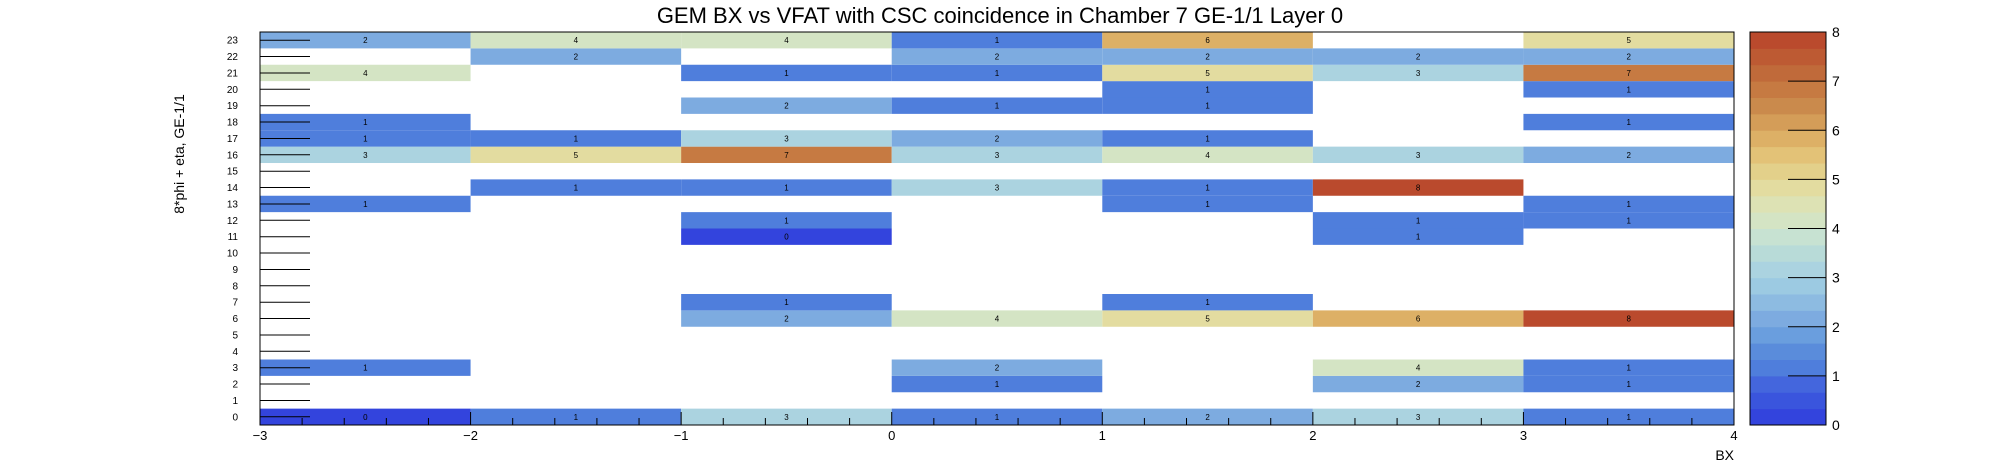  Describe the element at coordinates (1312, 435) in the screenshot. I see `x-tick-label: 2` at that location.